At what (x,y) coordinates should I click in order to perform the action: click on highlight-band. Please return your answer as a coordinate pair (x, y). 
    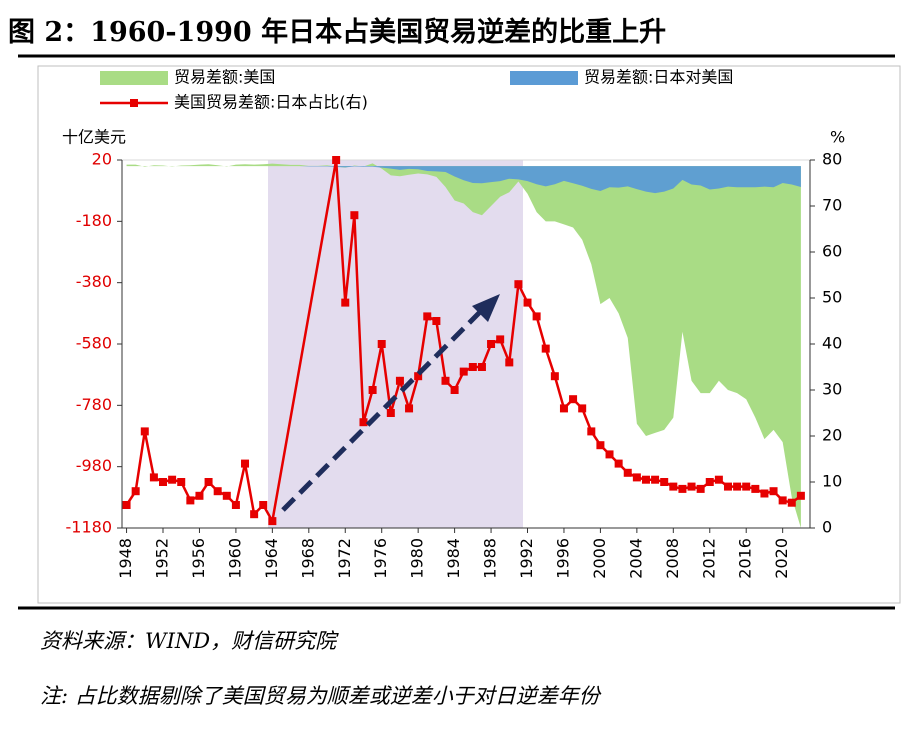
    Looking at the image, I should click on (395, 344).